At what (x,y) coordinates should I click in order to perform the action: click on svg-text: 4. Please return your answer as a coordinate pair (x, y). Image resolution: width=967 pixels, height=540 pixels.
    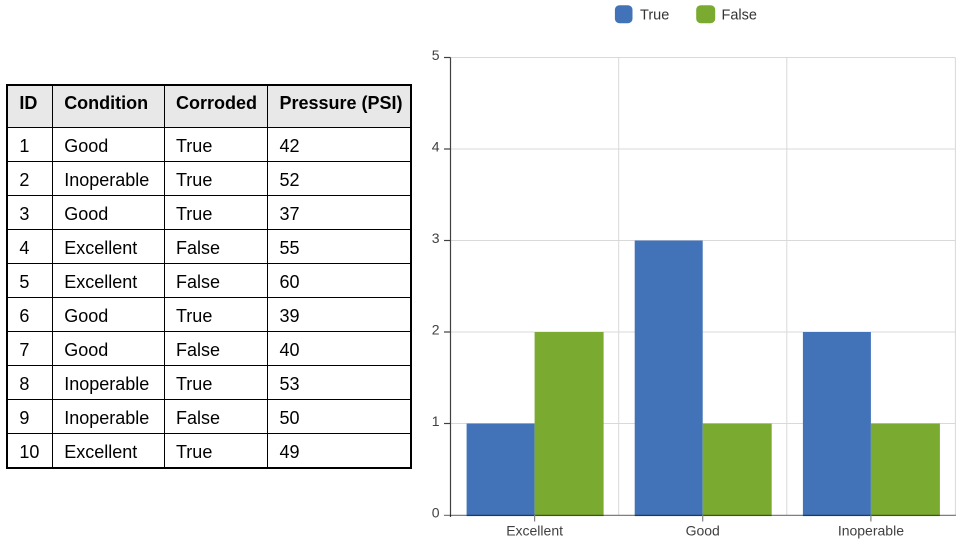
    Looking at the image, I should click on (436, 147).